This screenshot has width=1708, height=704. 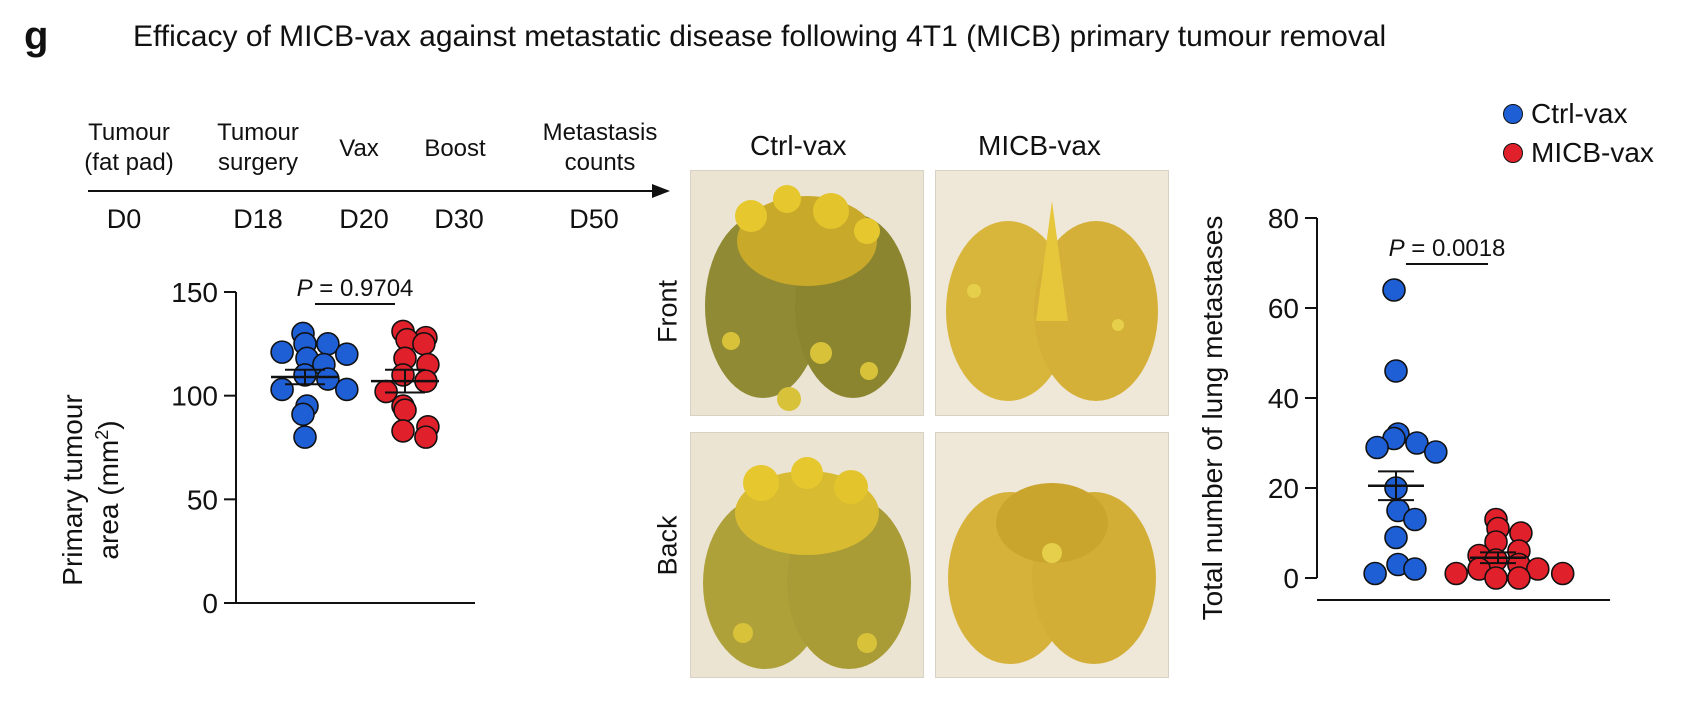 I want to click on timeline-day: D0, so click(x=124, y=219).